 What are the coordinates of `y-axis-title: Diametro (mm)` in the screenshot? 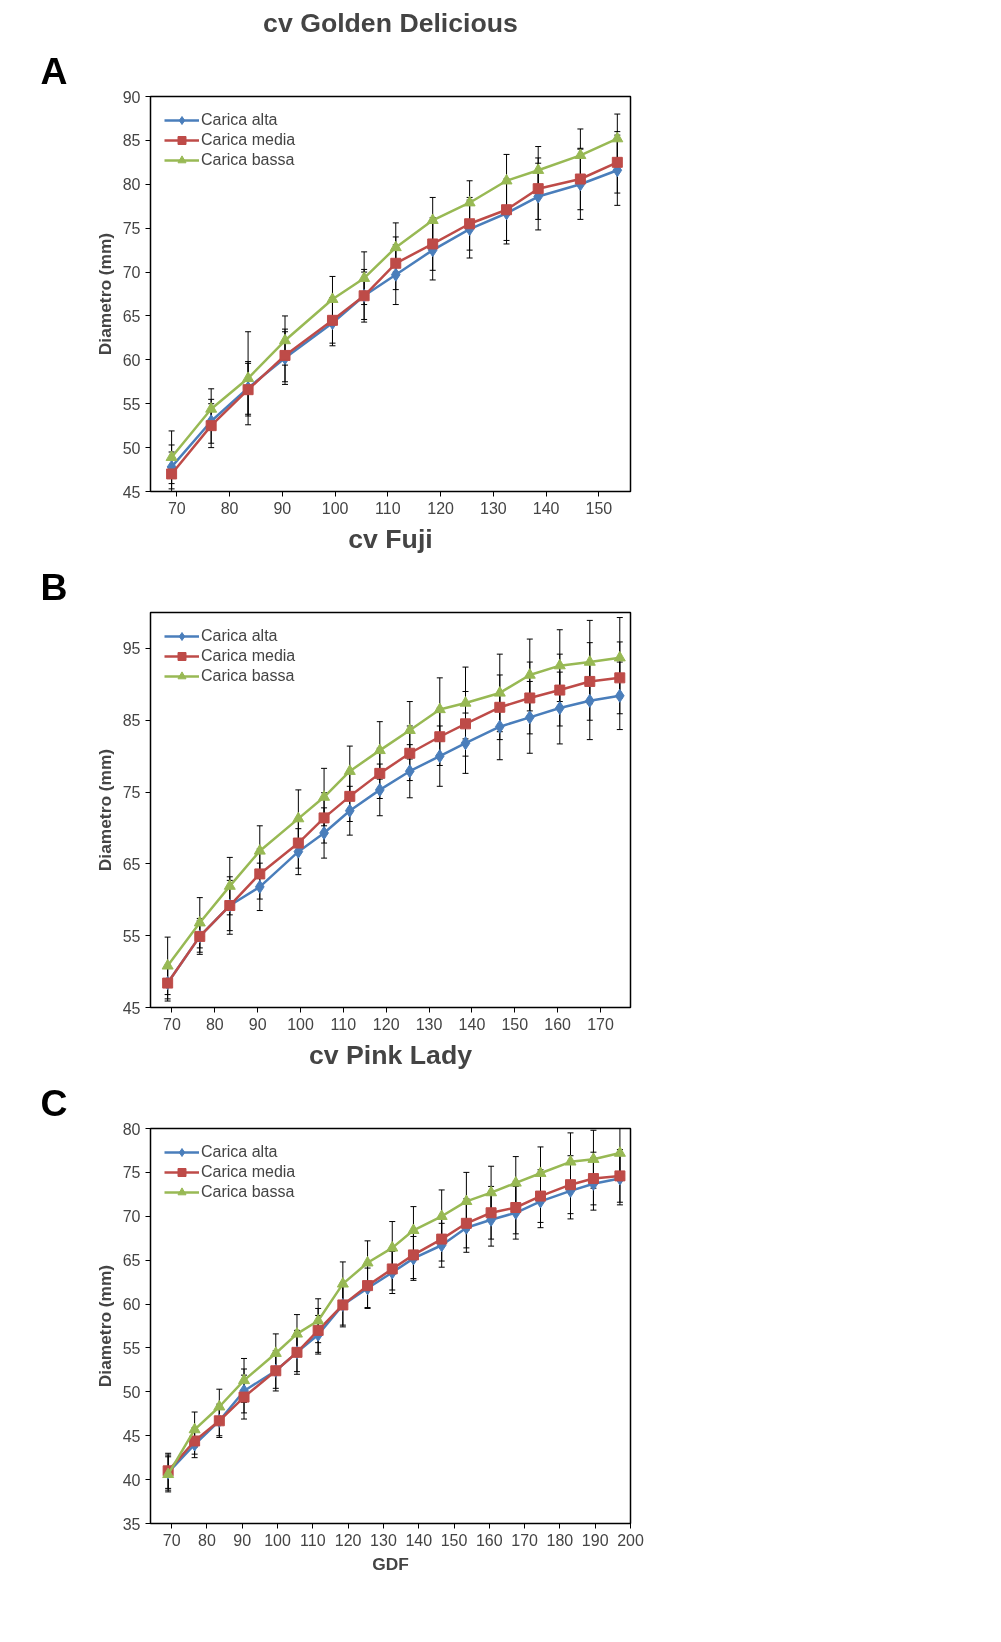 It's located at (104, 1326).